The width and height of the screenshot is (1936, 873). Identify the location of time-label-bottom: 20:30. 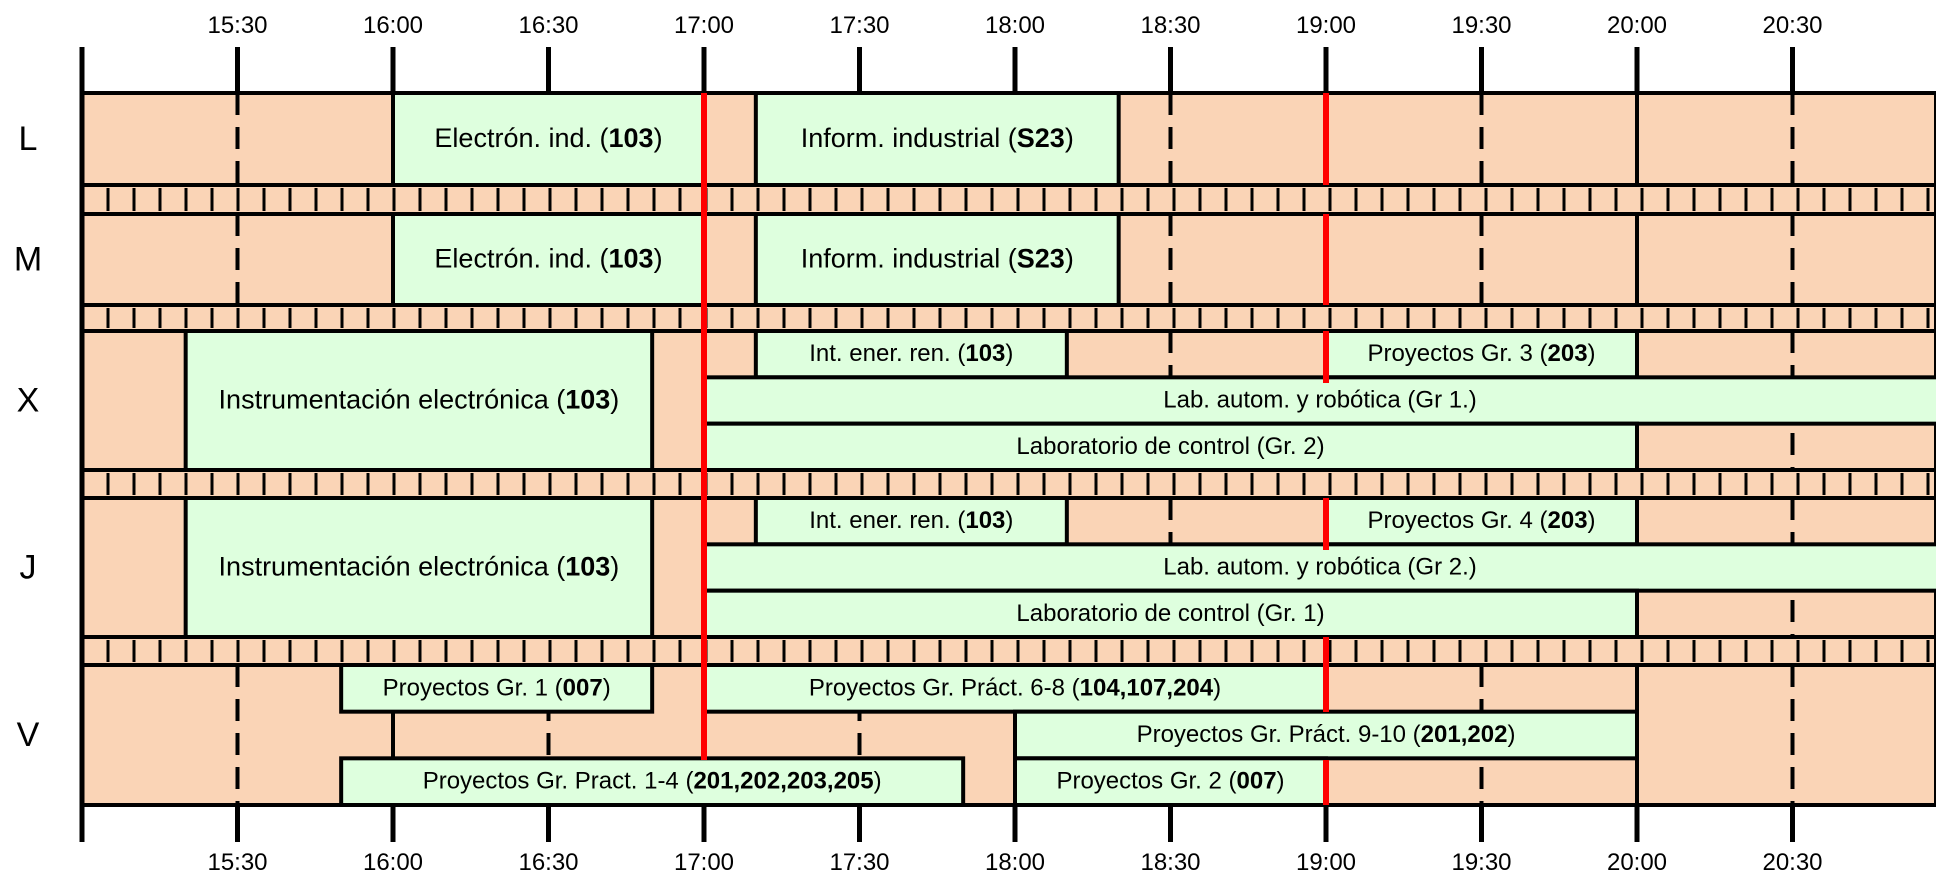
(1792, 861).